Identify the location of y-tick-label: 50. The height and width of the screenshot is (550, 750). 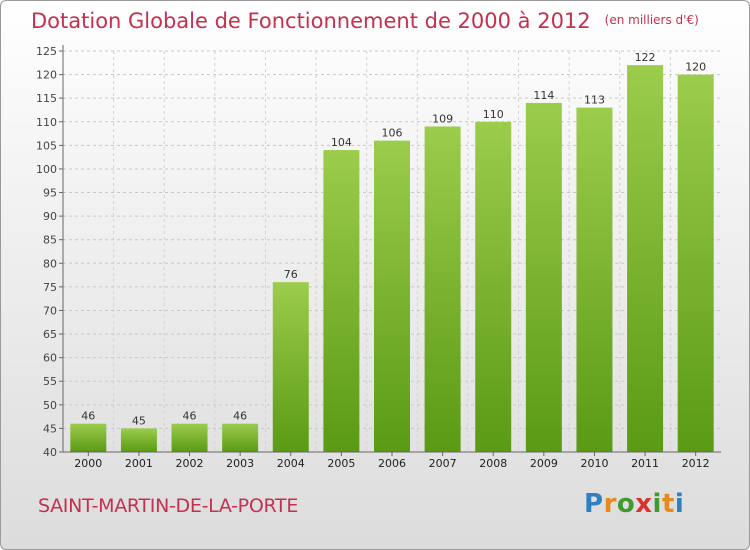
(50, 405).